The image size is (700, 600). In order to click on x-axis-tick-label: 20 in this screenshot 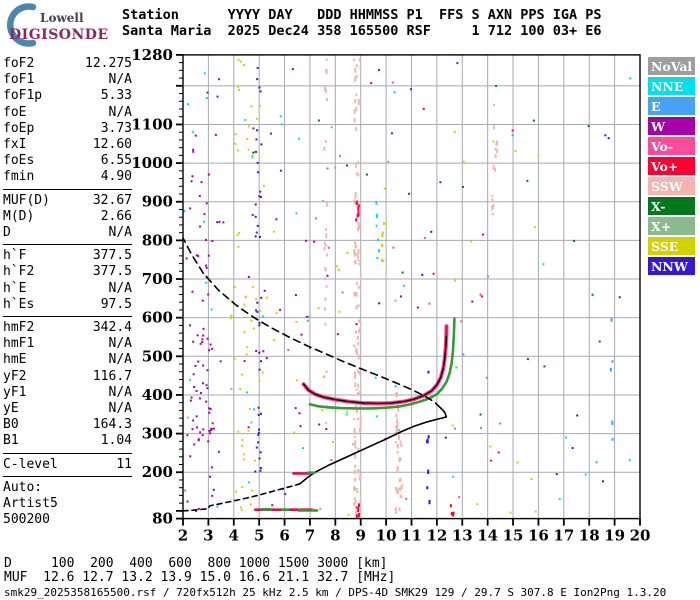, I will do `click(640, 536)`.